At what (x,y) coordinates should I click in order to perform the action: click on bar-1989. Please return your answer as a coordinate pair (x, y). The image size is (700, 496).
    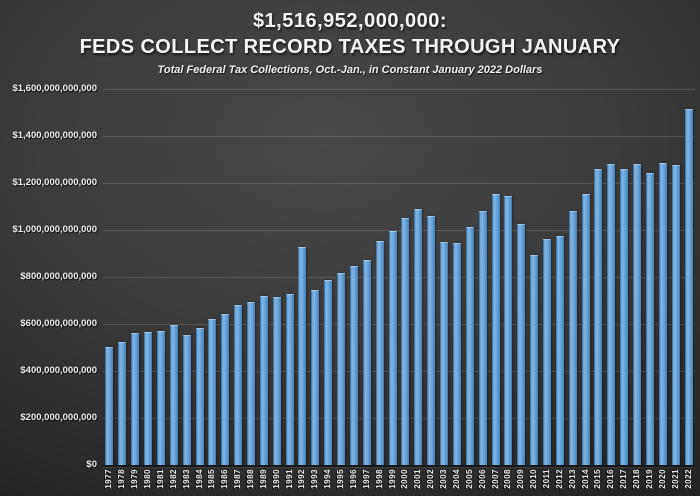
    Looking at the image, I should click on (263, 380).